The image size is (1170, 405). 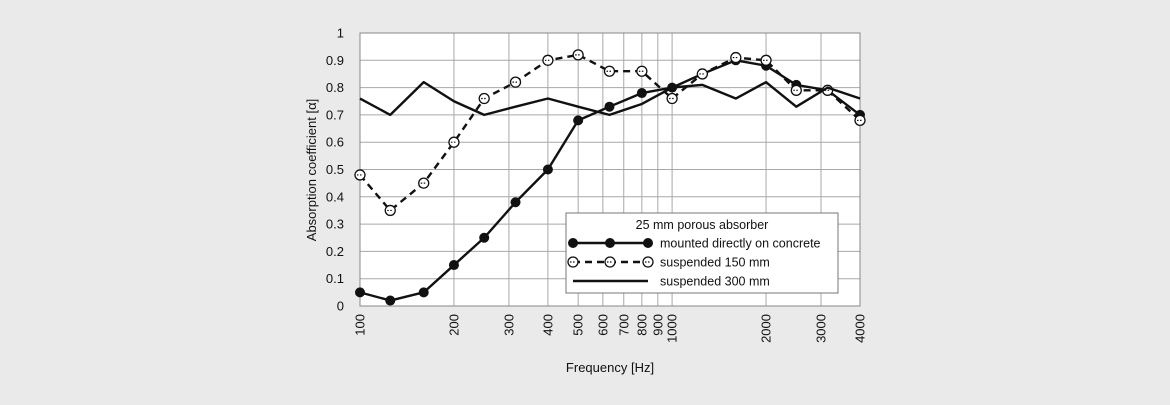 What do you see at coordinates (335, 87) in the screenshot?
I see `y-tick-label: 0.8` at bounding box center [335, 87].